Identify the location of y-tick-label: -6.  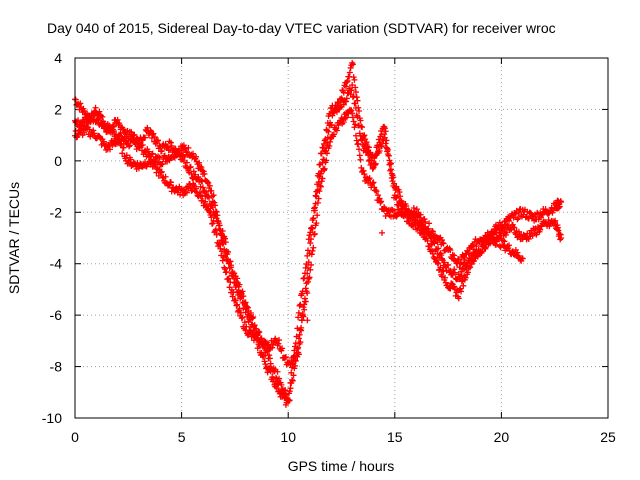
(56, 315).